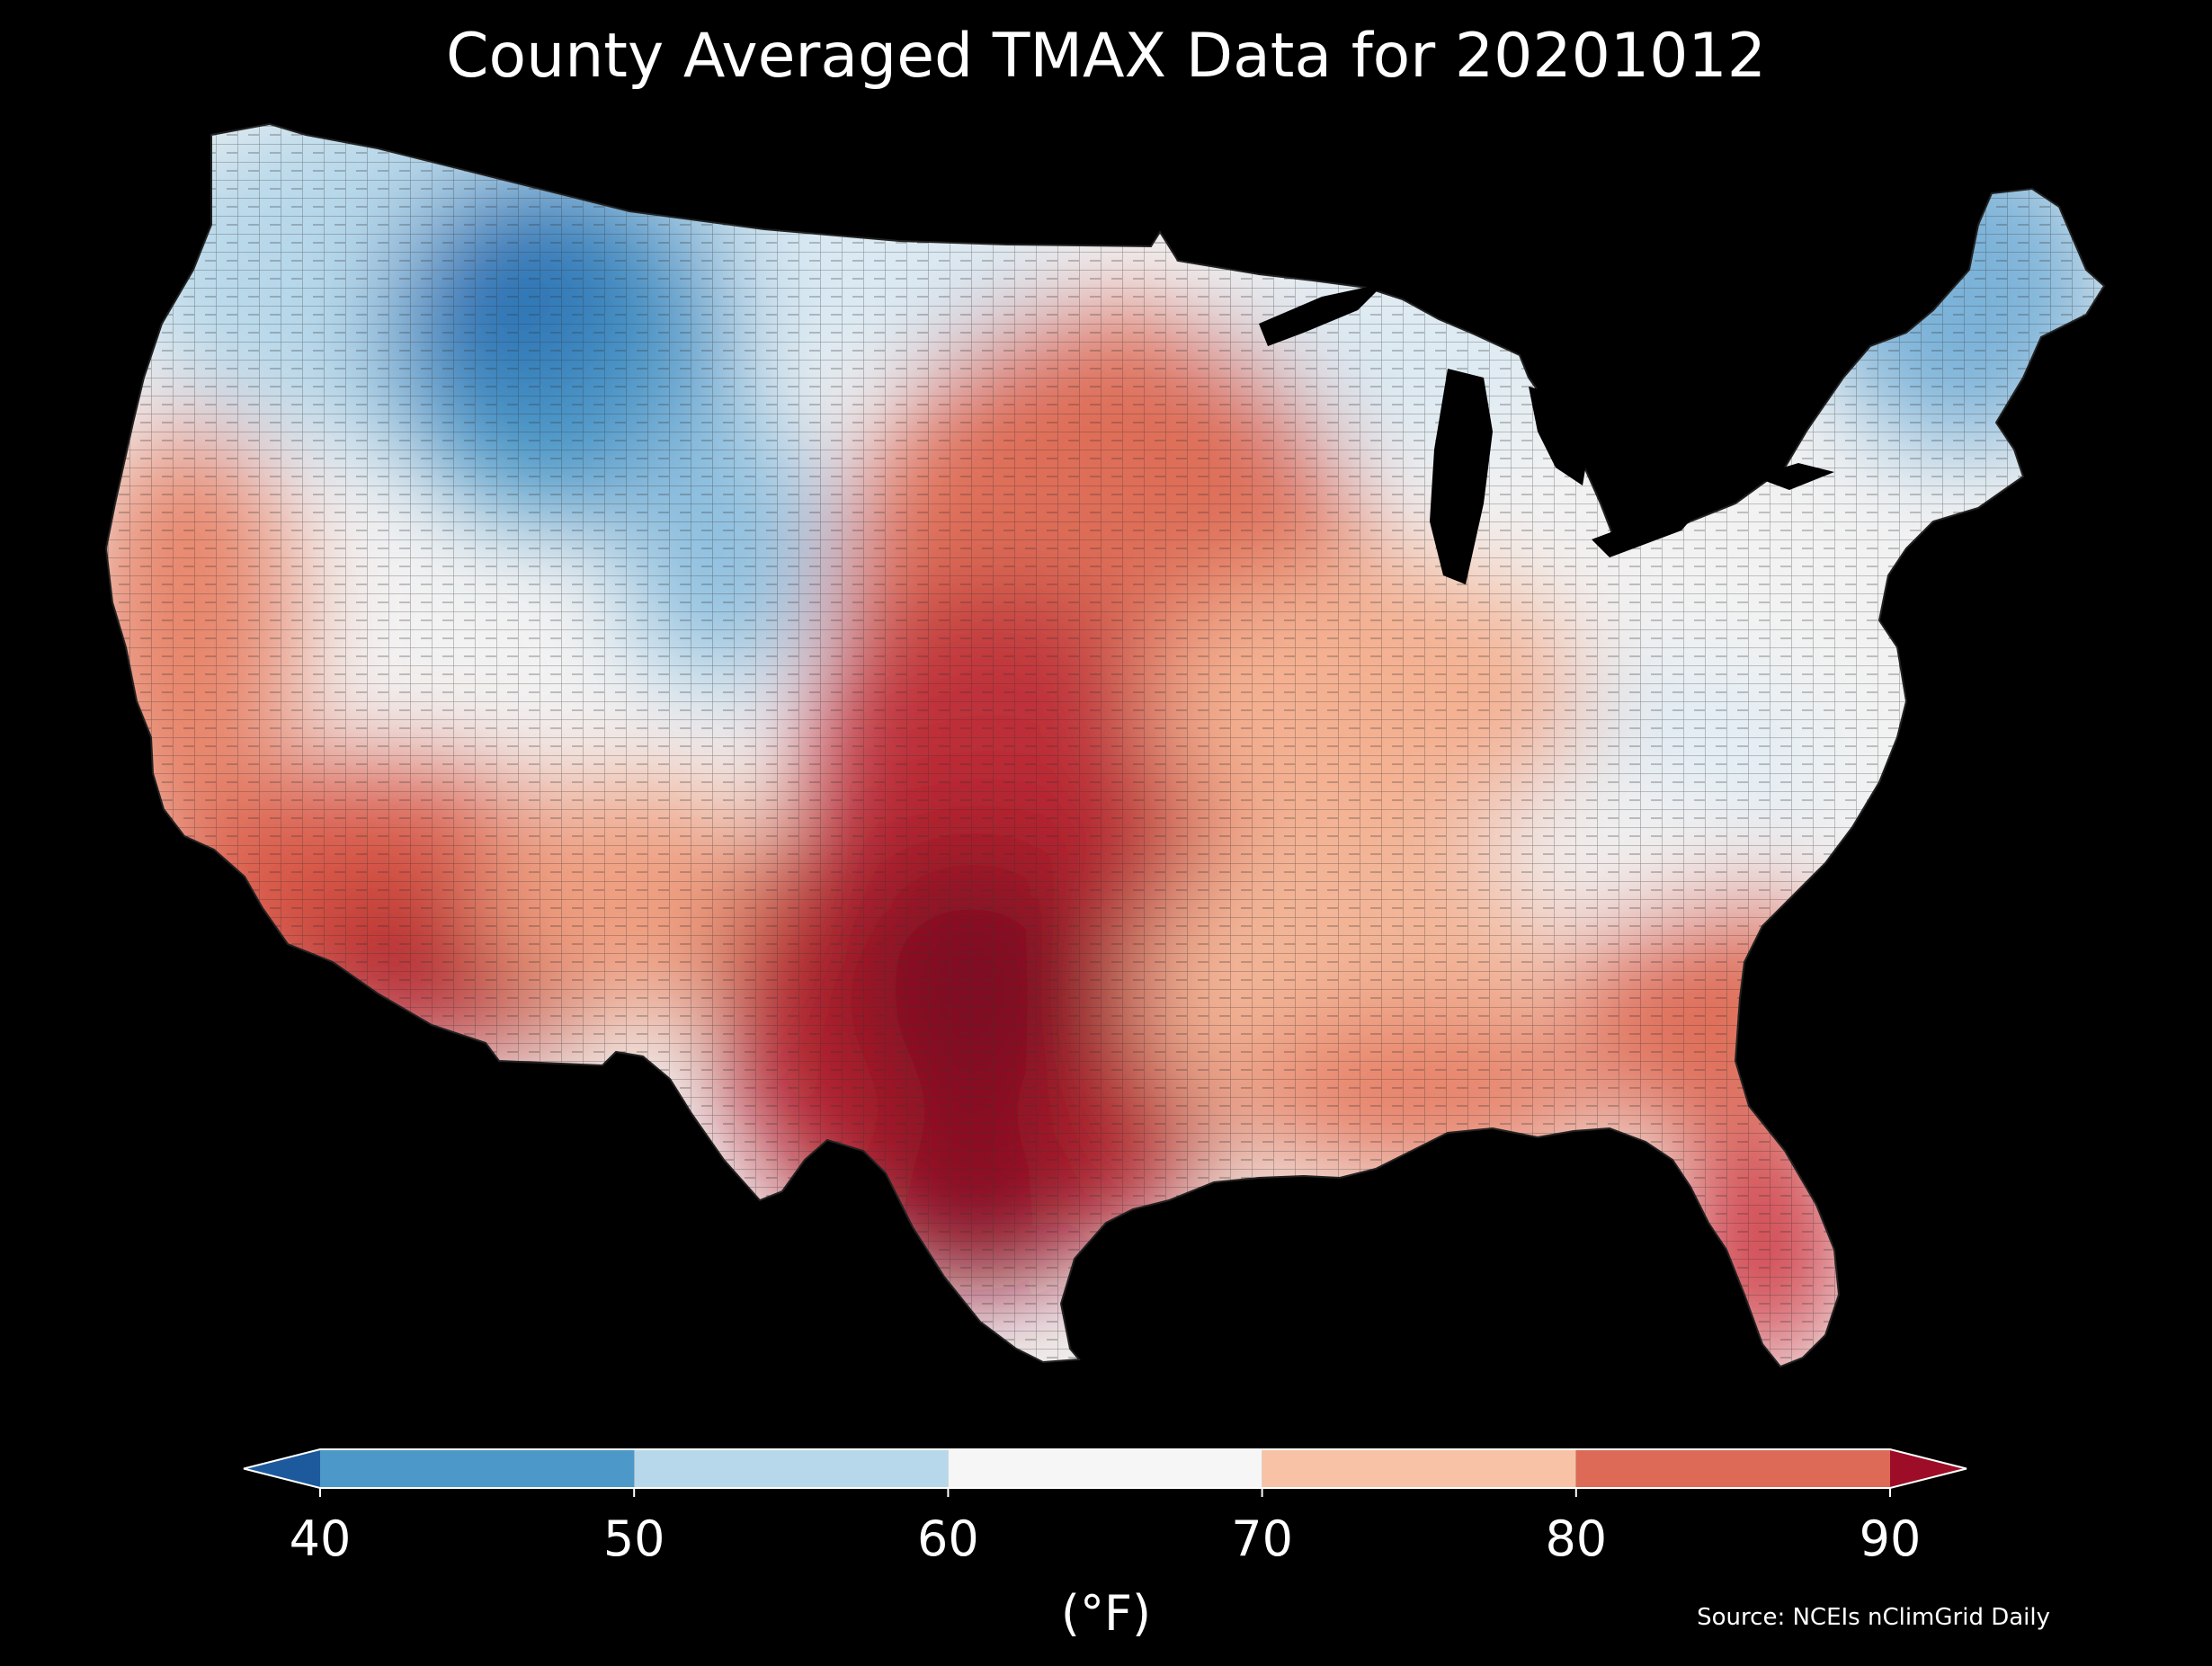  I want to click on colorbar, so click(1105, 1473).